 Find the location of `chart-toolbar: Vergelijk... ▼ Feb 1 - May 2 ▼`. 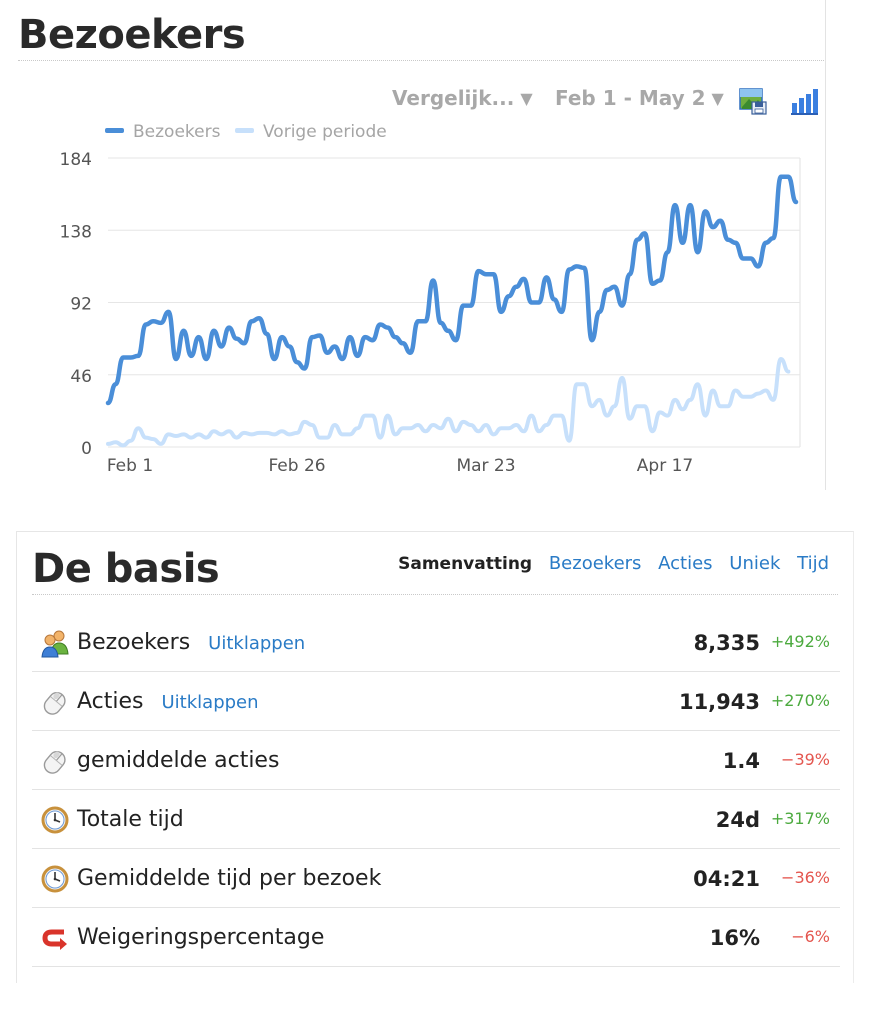

chart-toolbar: Vergelijk... ▼ Feb 1 - May 2 ▼ is located at coordinates (438, 101).